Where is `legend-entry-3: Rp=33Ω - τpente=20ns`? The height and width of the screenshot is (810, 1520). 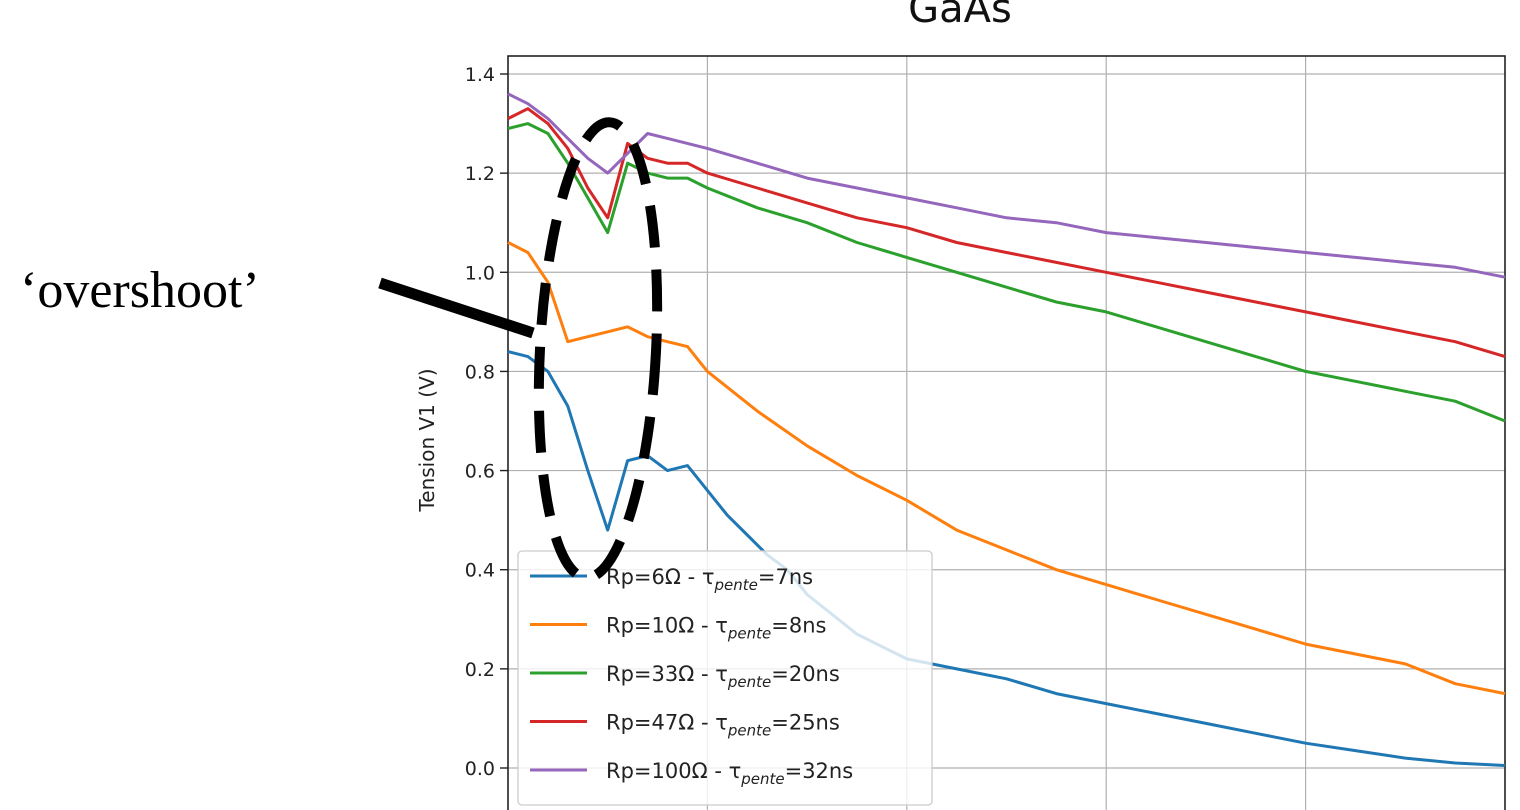 legend-entry-3: Rp=33Ω - τpente=20ns is located at coordinates (723, 676).